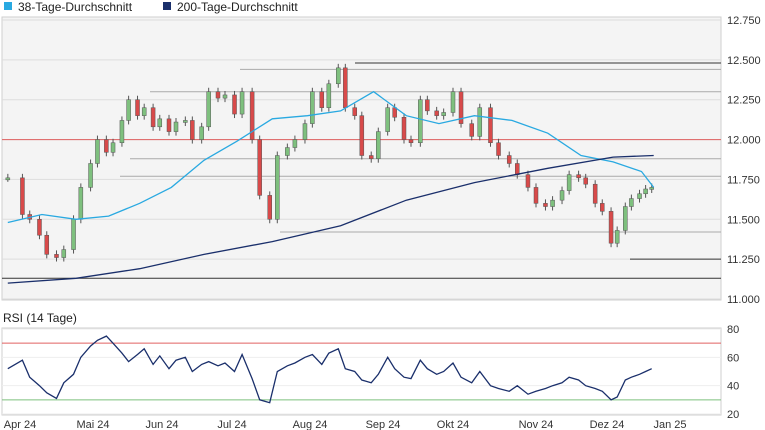 This screenshot has height=430, width=765. Describe the element at coordinates (20, 424) in the screenshot. I see `time-tick-label: Apr 24` at that location.